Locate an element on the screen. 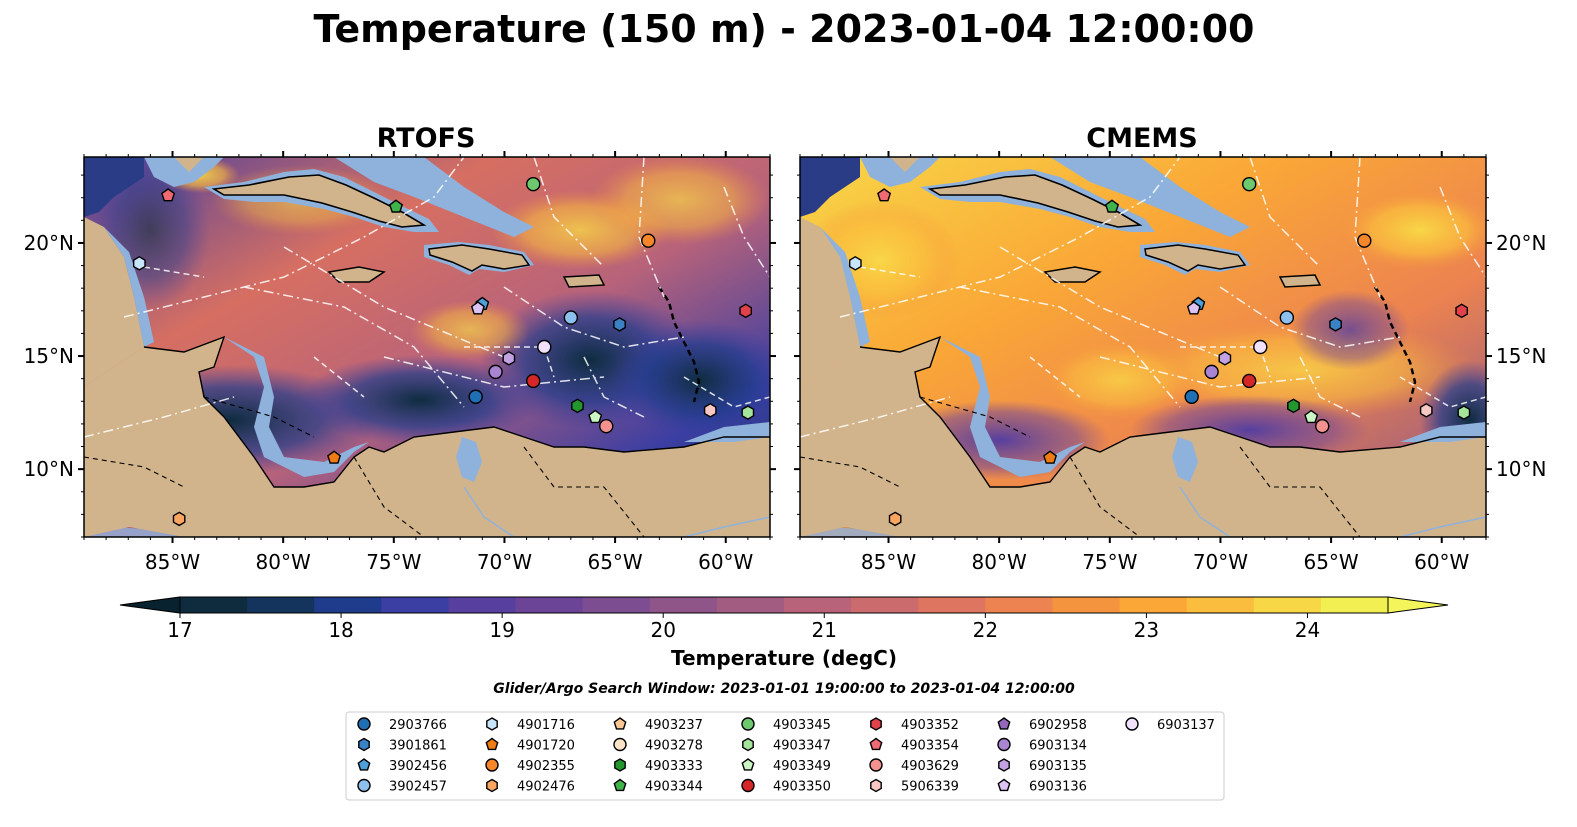  lon-tick-label: 75°W is located at coordinates (393, 562).